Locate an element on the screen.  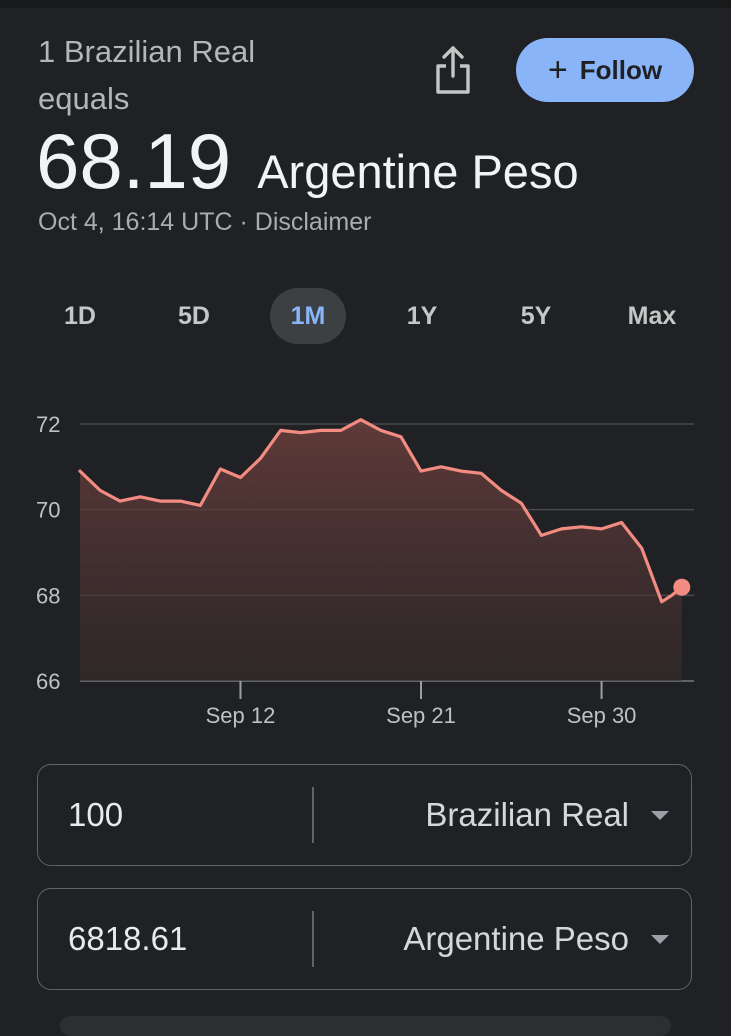
tab-5y: 5Y is located at coordinates (536, 316).